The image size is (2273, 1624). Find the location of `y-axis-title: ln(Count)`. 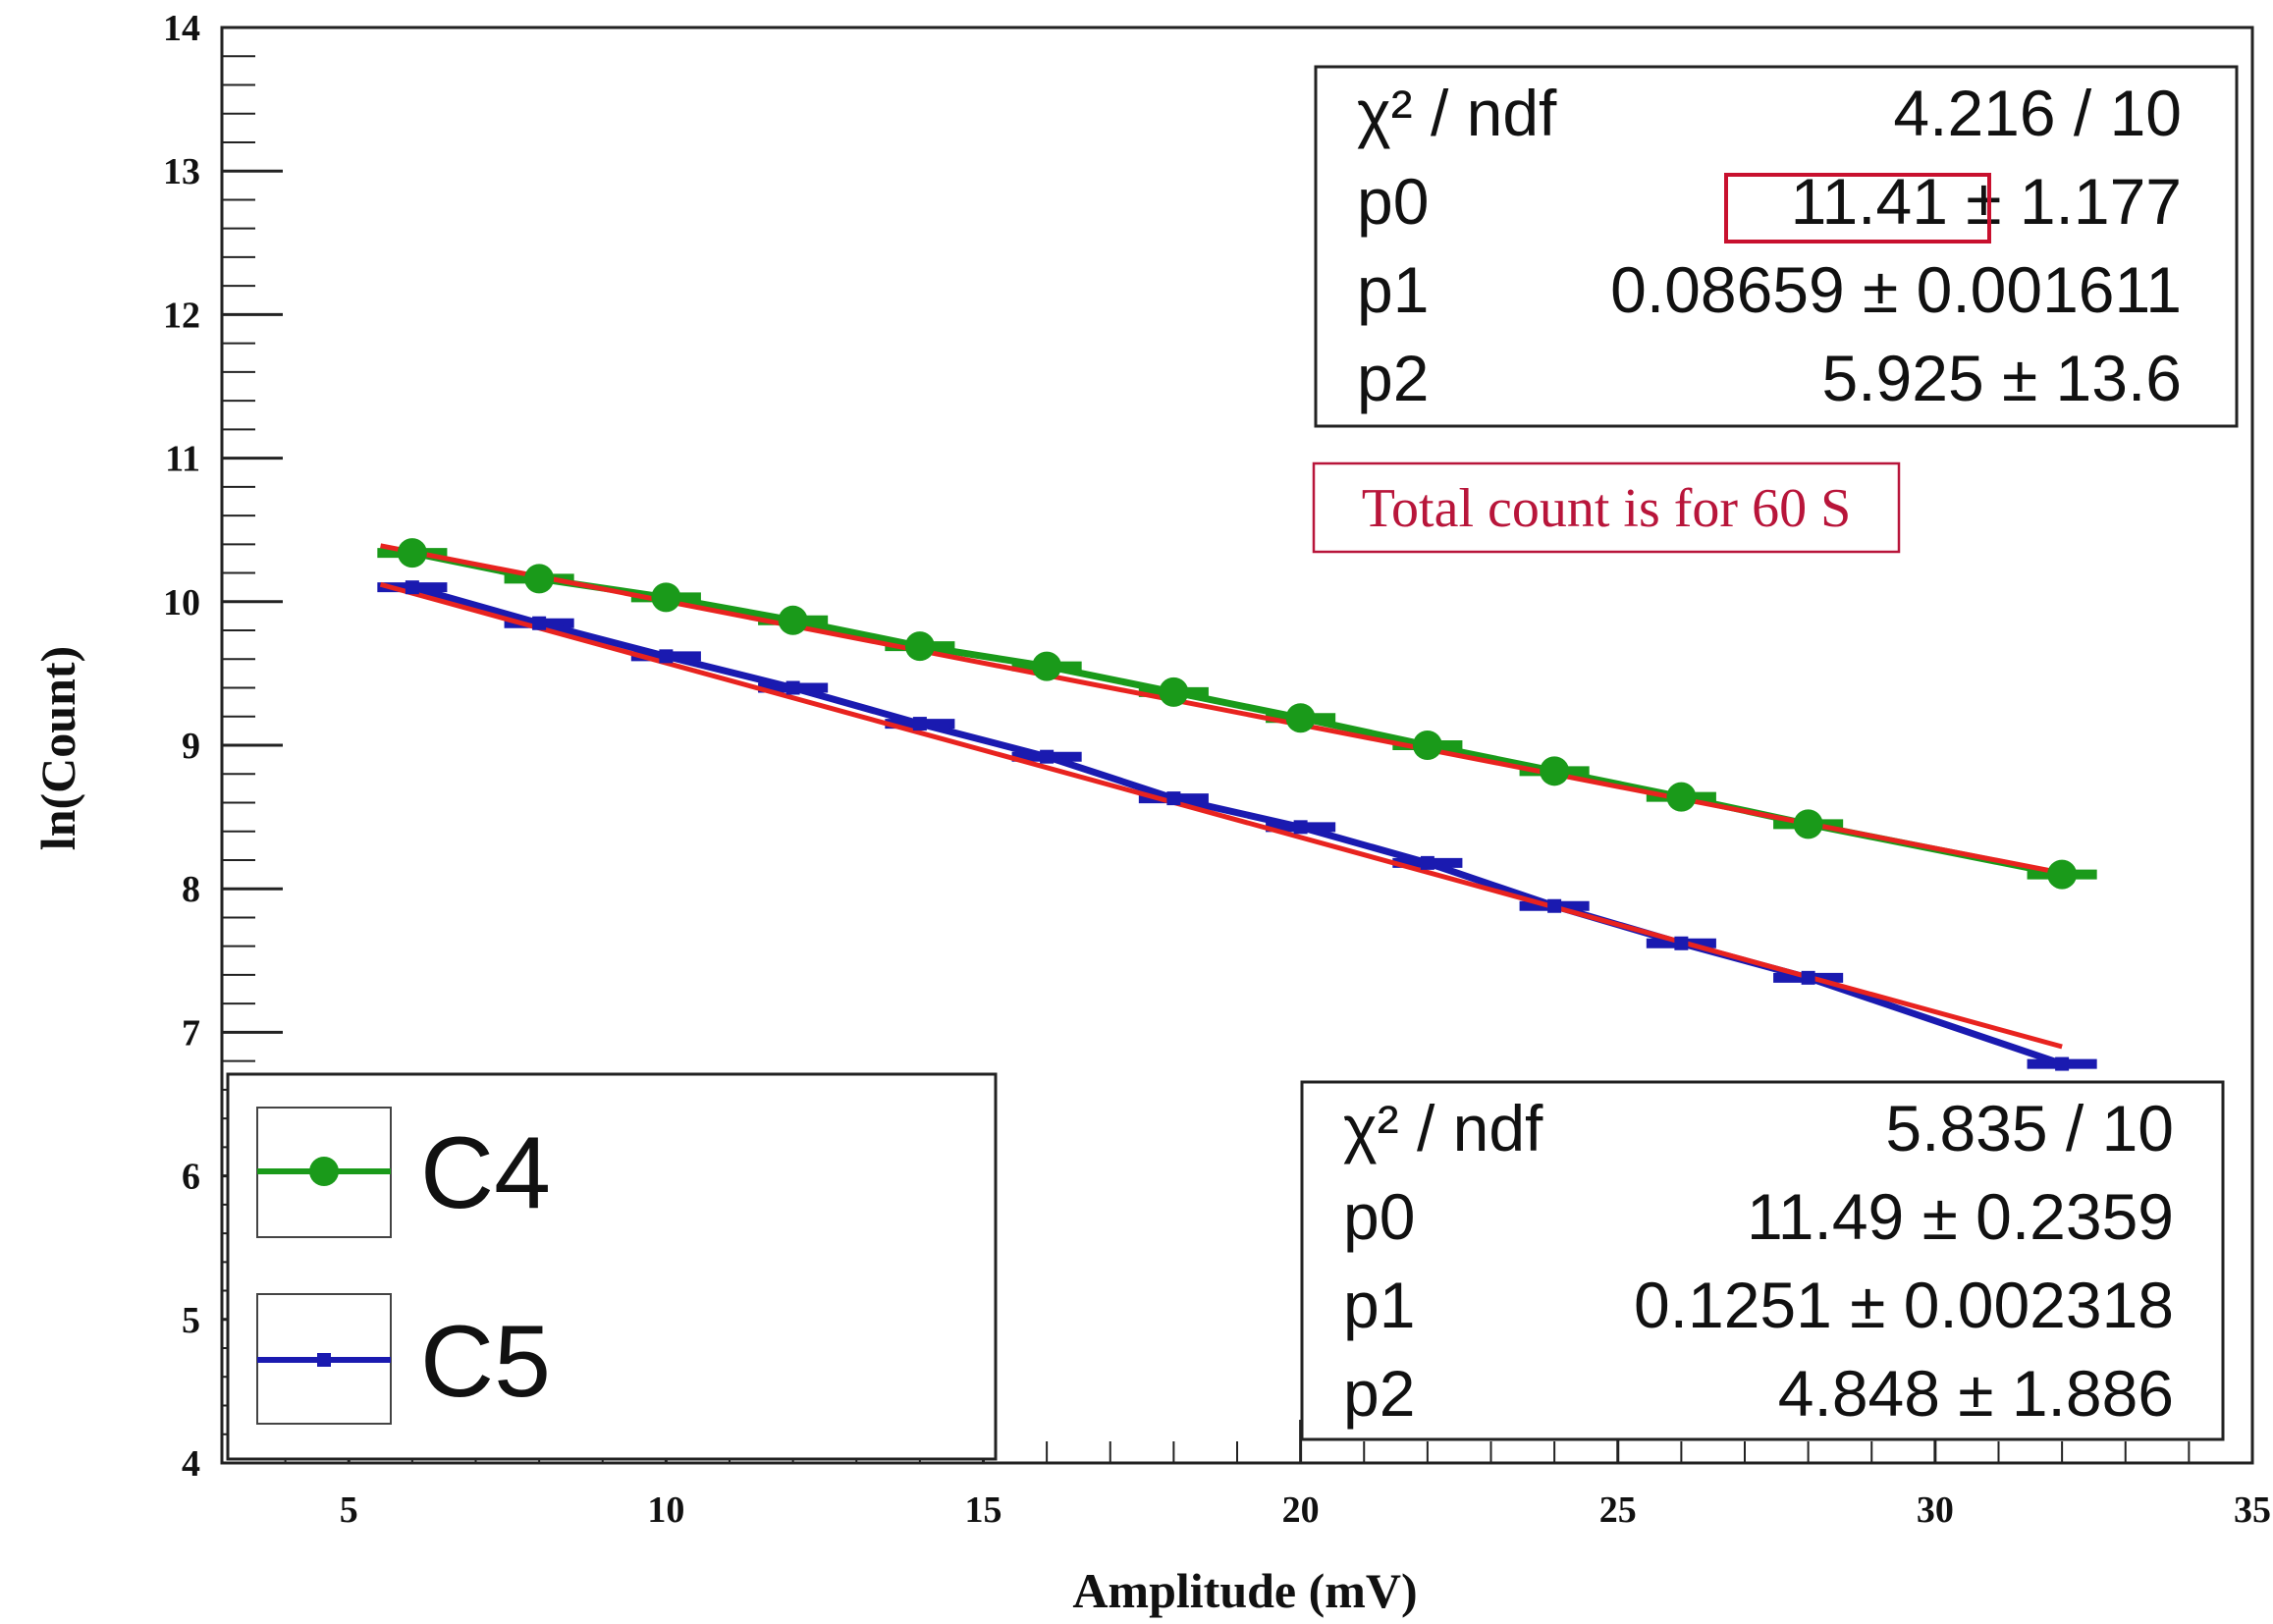

y-axis-title: ln(Count) is located at coordinates (57, 748).